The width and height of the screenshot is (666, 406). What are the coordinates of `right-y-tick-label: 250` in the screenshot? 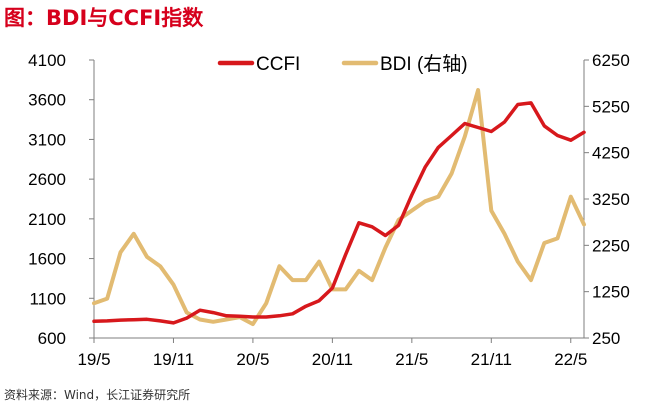 It's located at (606, 338).